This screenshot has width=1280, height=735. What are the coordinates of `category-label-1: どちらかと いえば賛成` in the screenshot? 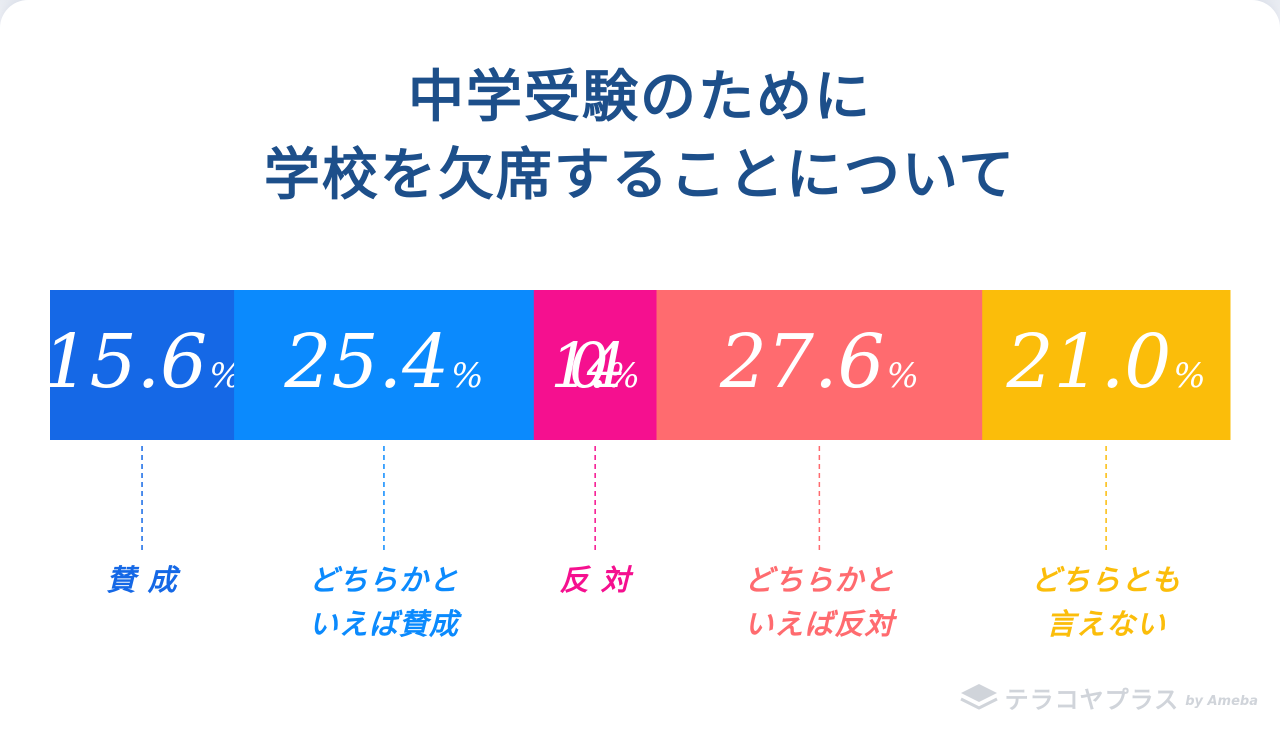 It's located at (383, 602).